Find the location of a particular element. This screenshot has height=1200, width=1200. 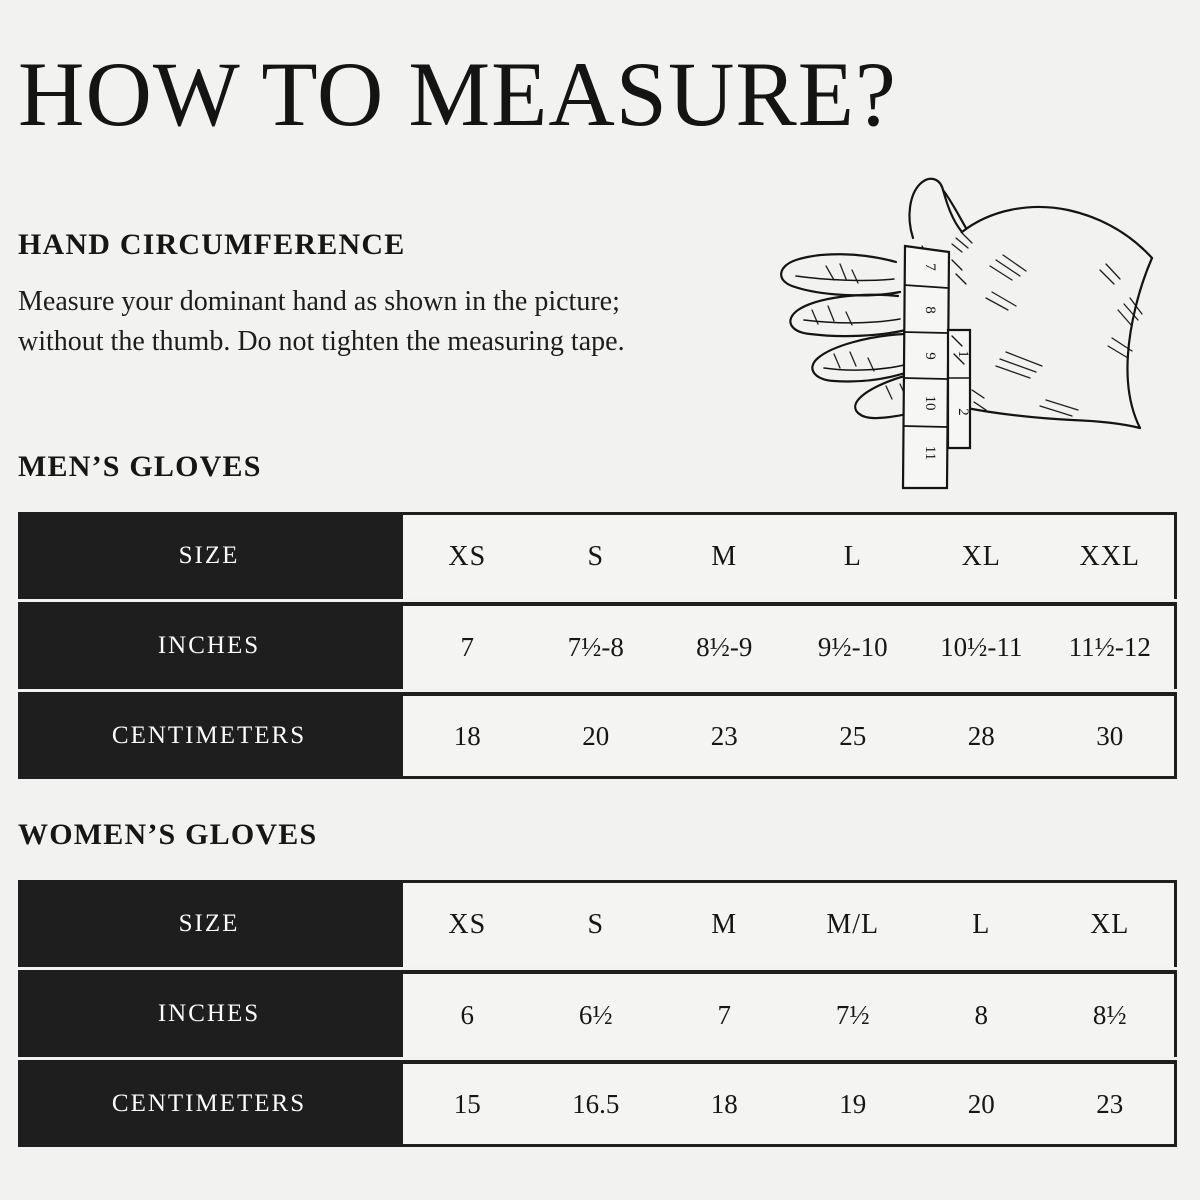

table-row: INCHES 6 6½ 7 7½ 8 8½ is located at coordinates (597, 1013).